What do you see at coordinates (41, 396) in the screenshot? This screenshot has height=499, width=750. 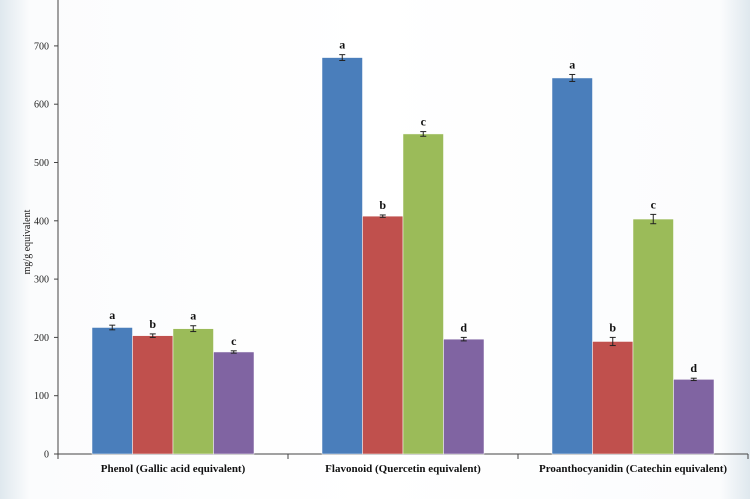 I see `y-tick-label: 100` at bounding box center [41, 396].